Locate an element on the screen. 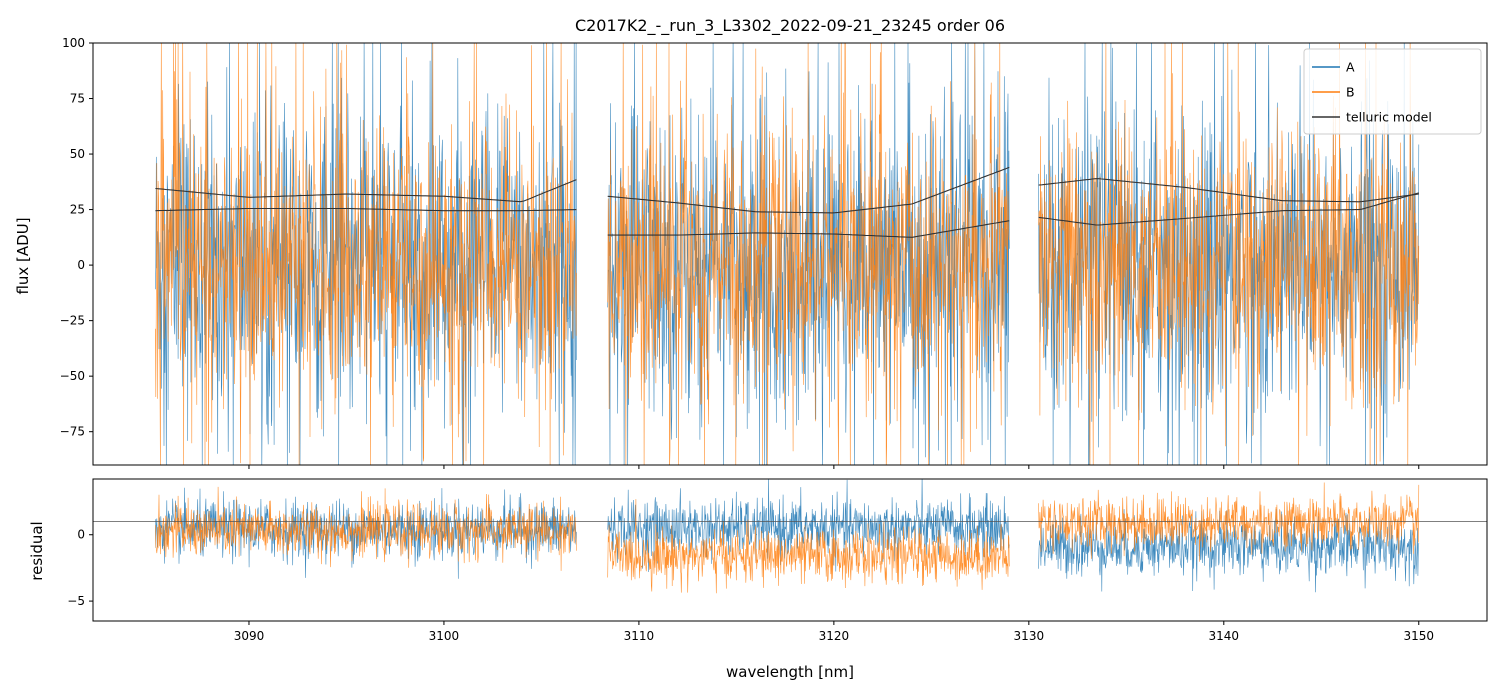 This screenshot has width=1502, height=700. flux-y-tick-label: 25 is located at coordinates (77, 210).